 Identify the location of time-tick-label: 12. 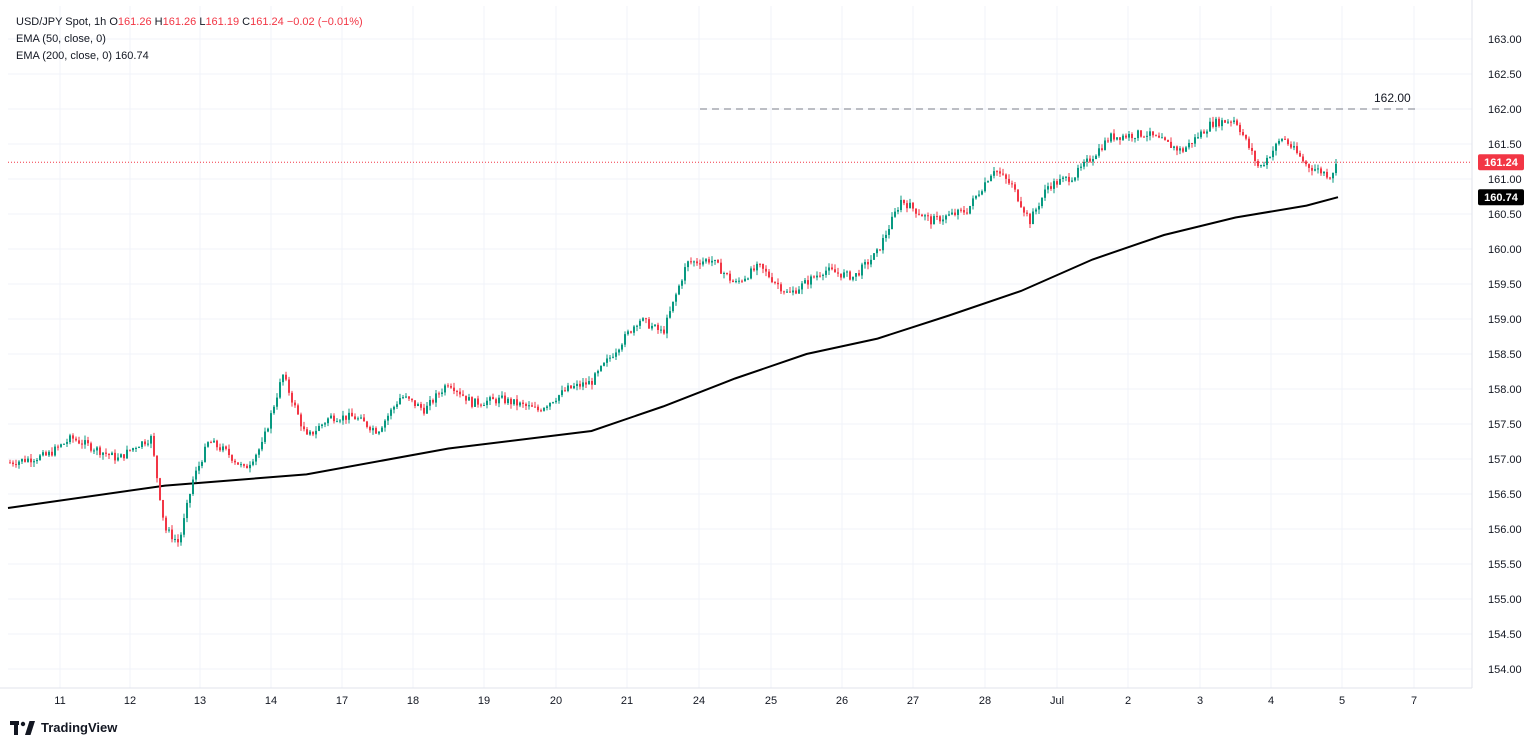
(130, 701).